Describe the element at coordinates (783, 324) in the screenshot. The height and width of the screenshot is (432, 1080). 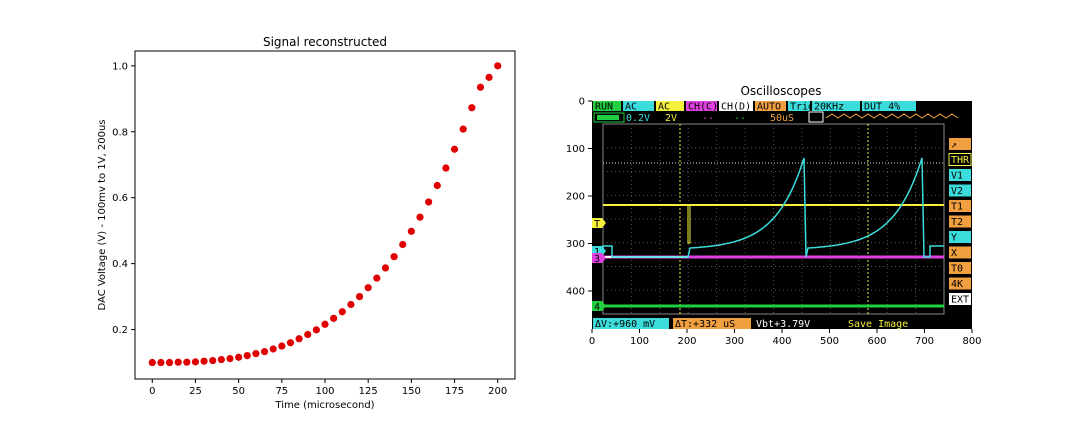
I see `battery-voltage: Vbt+3.79V` at that location.